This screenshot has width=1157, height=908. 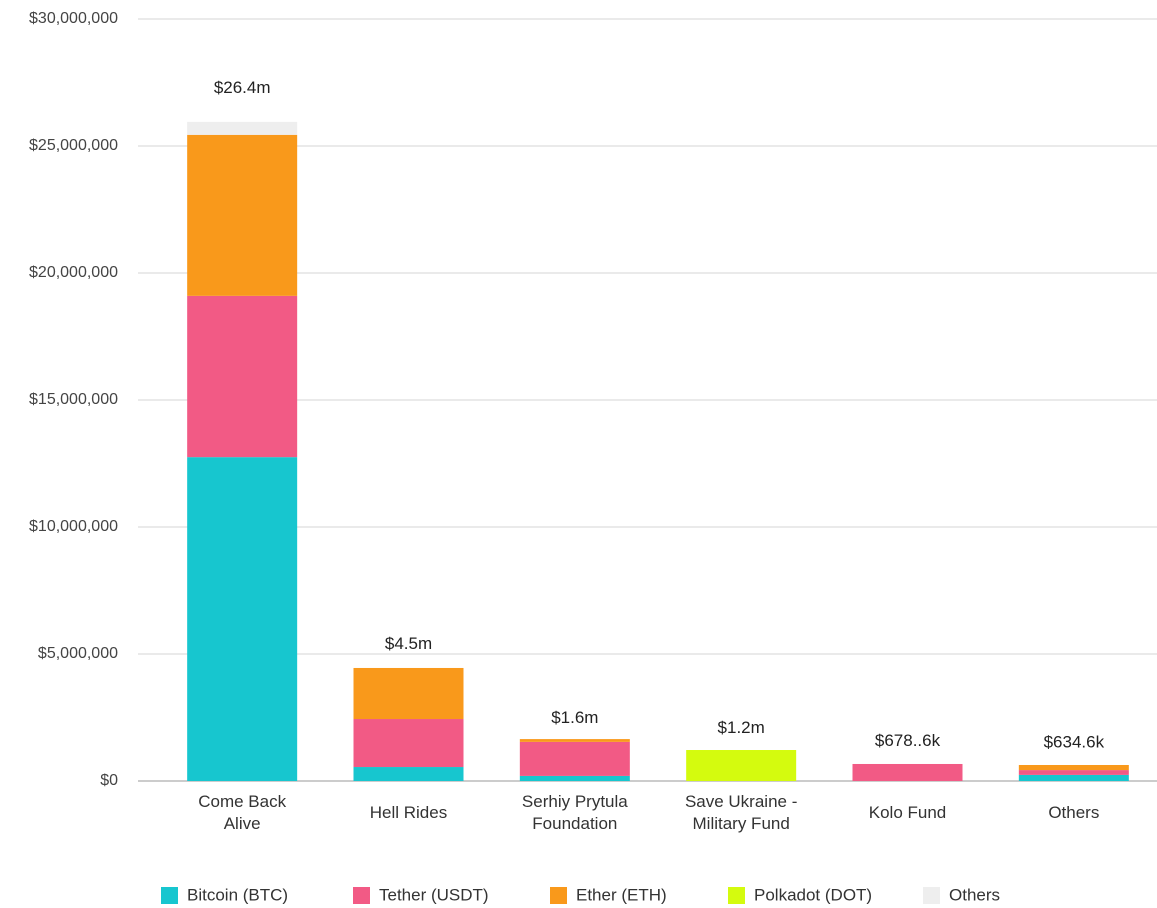 I want to click on y-tick-label: $25,000,000, so click(x=73, y=145).